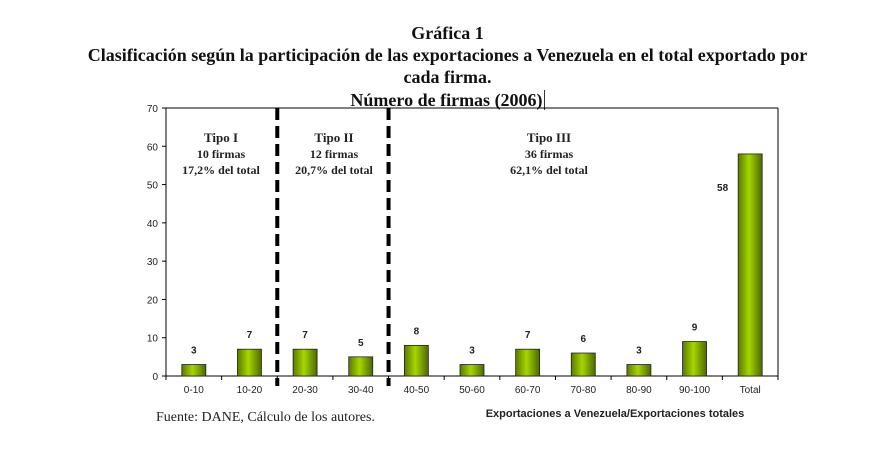  What do you see at coordinates (250, 390) in the screenshot?
I see `x-tick-label: 10-20` at bounding box center [250, 390].